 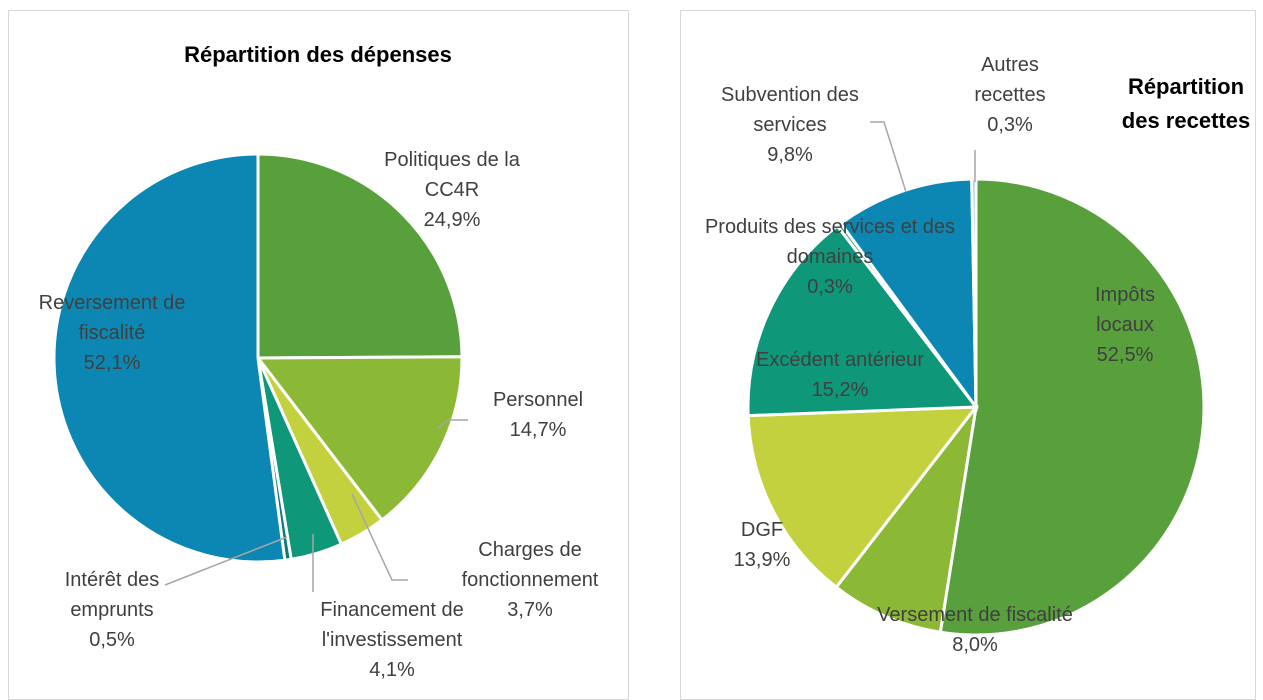 What do you see at coordinates (790, 155) in the screenshot?
I see `value-label: 9,8%` at bounding box center [790, 155].